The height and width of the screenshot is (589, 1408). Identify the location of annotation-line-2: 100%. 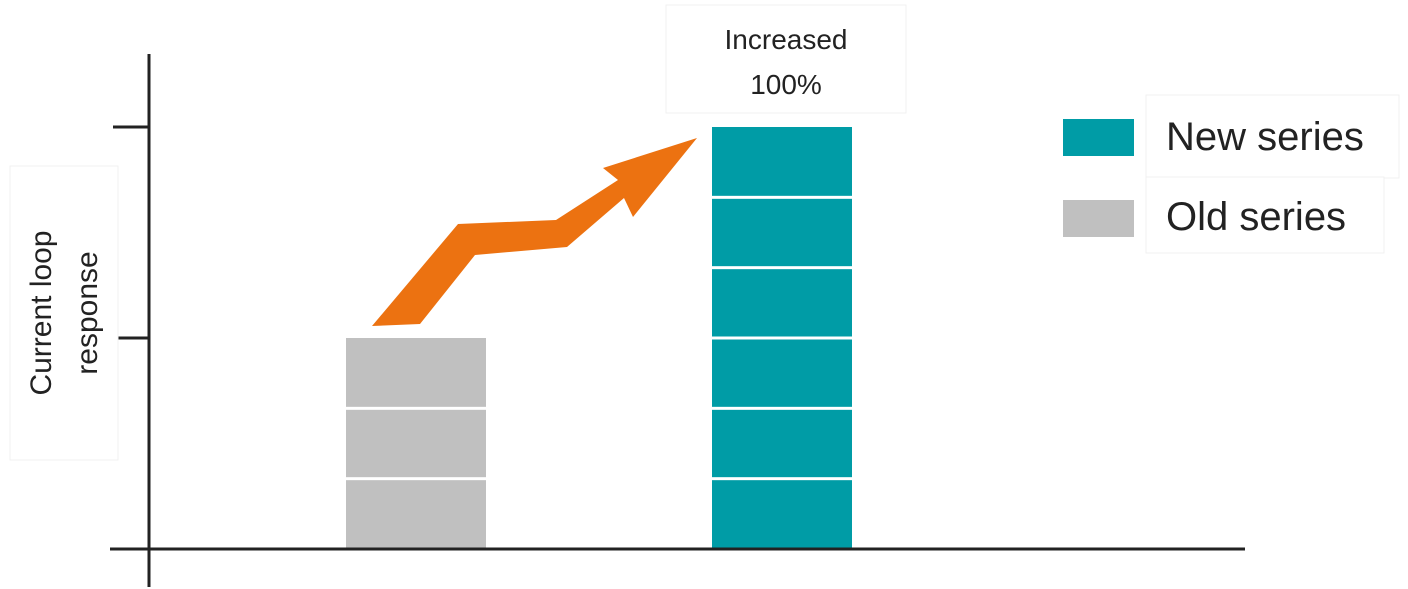
(786, 84).